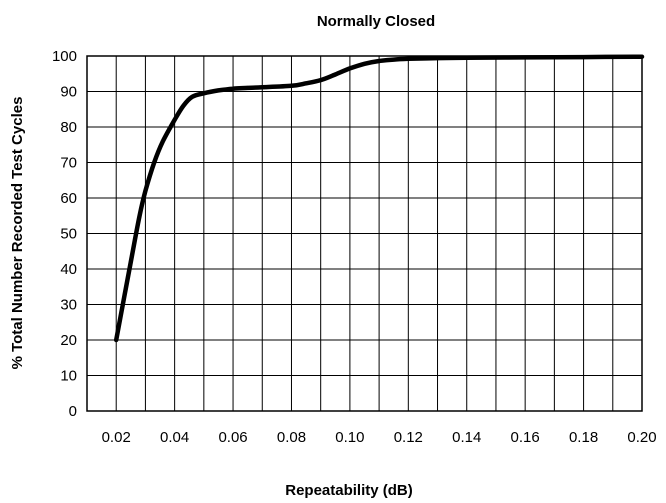 Image resolution: width=666 pixels, height=503 pixels. What do you see at coordinates (641, 437) in the screenshot?
I see `x-tick-label: 0.20` at bounding box center [641, 437].